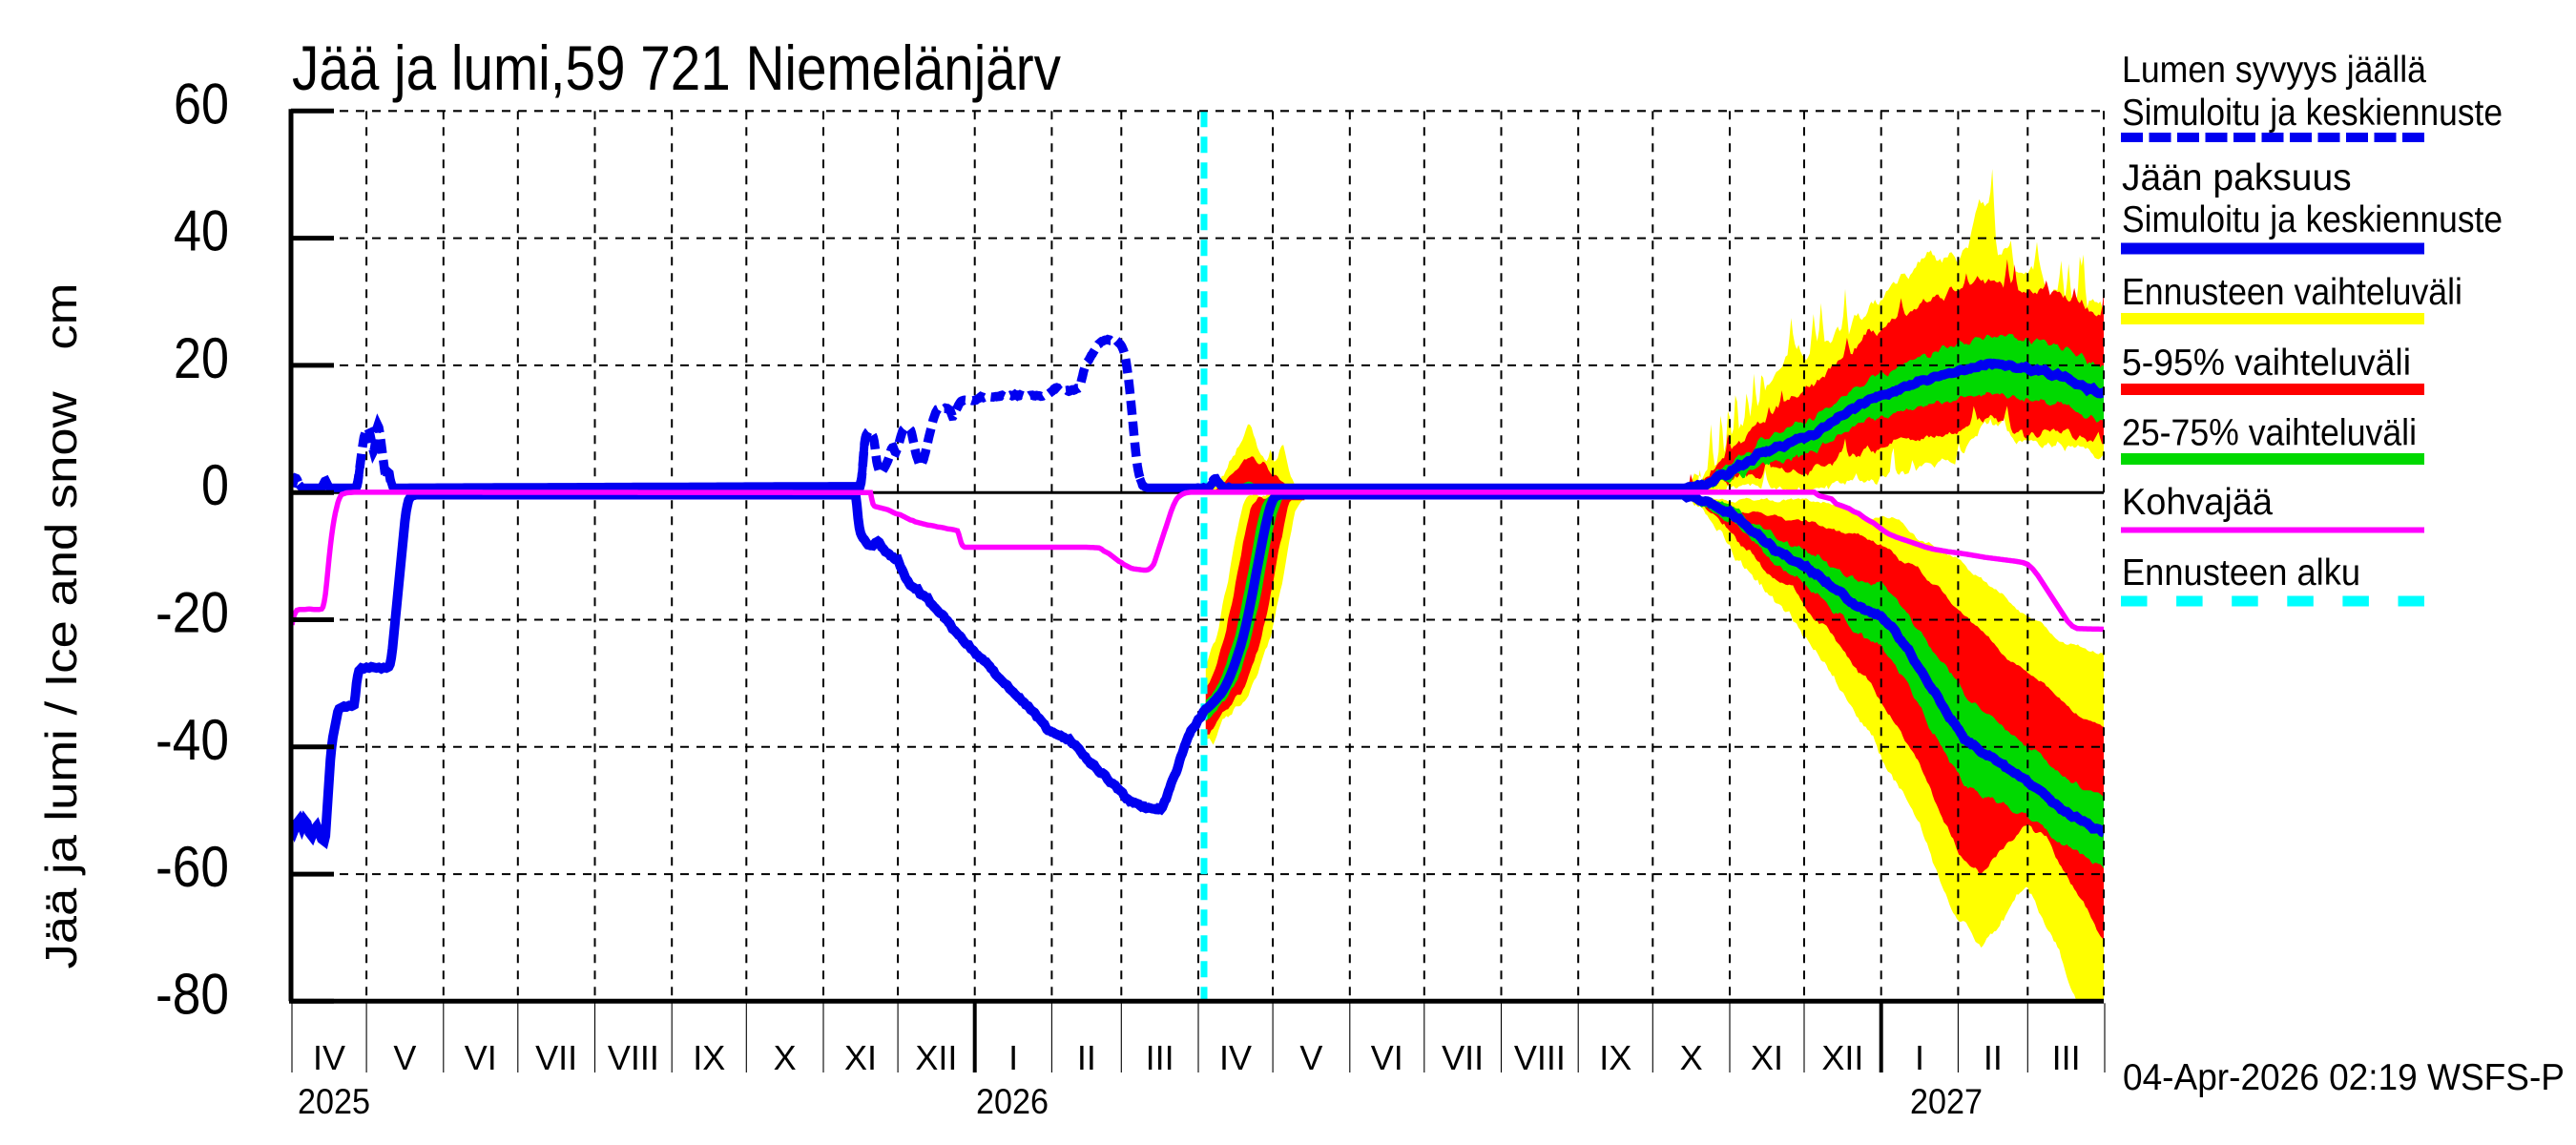  What do you see at coordinates (192, 867) in the screenshot?
I see `svg-text: -60` at bounding box center [192, 867].